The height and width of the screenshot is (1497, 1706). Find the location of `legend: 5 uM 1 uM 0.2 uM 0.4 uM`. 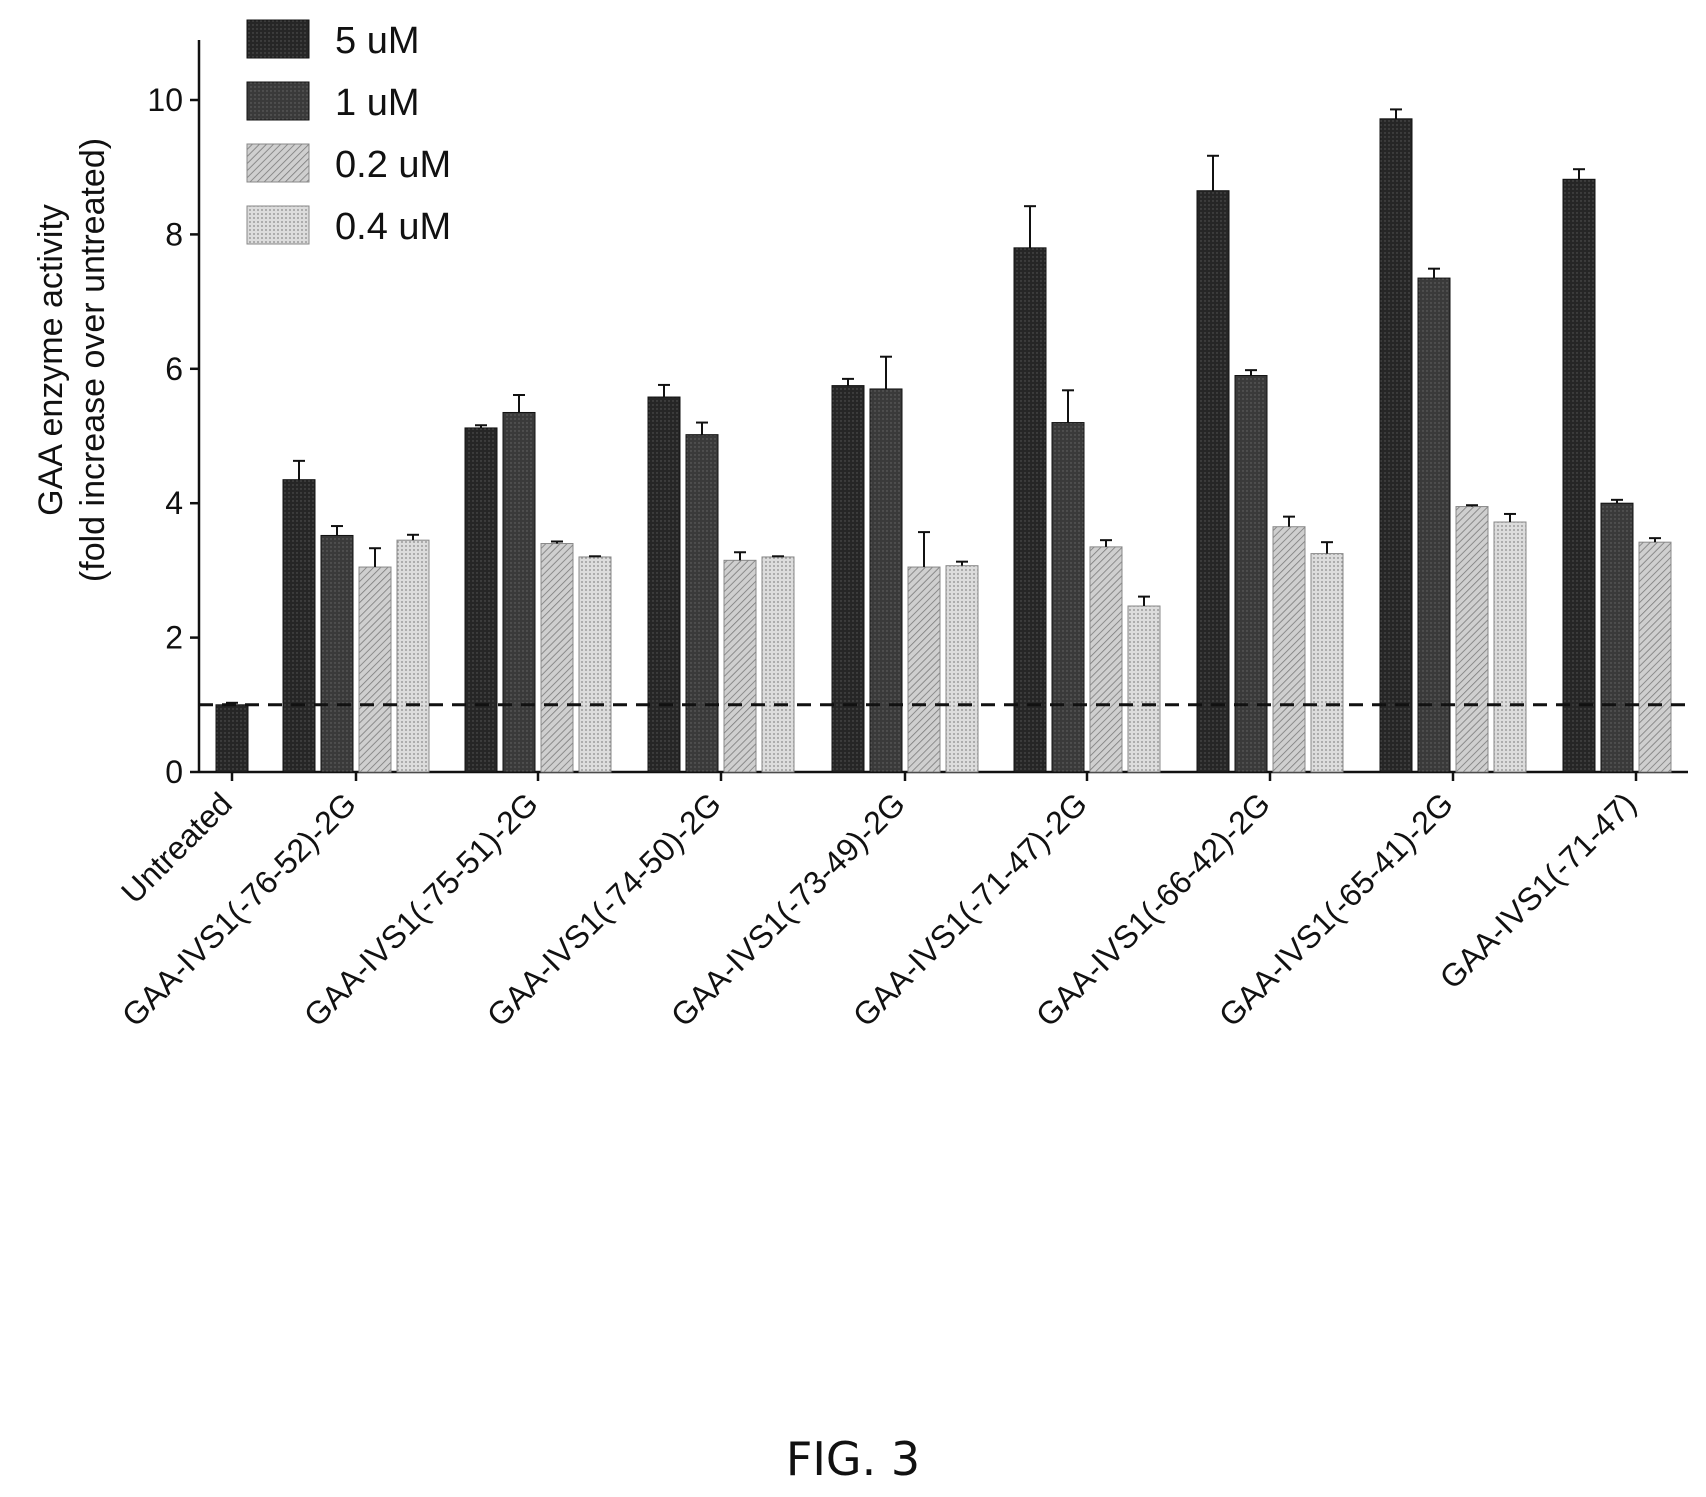

legend: 5 uM 1 uM 0.2 uM 0.4 uM is located at coordinates (348, 133).